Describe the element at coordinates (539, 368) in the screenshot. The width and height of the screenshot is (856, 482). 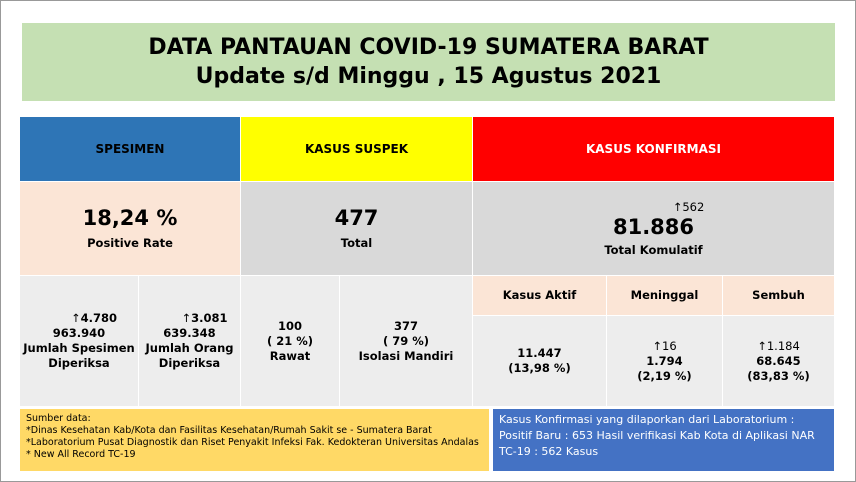
I see `percent: (13,98 %)` at that location.